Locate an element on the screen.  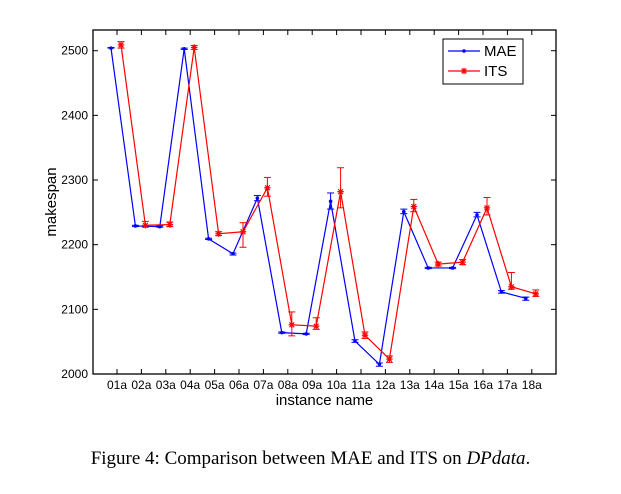
x-tick-label: 16a is located at coordinates (483, 385).